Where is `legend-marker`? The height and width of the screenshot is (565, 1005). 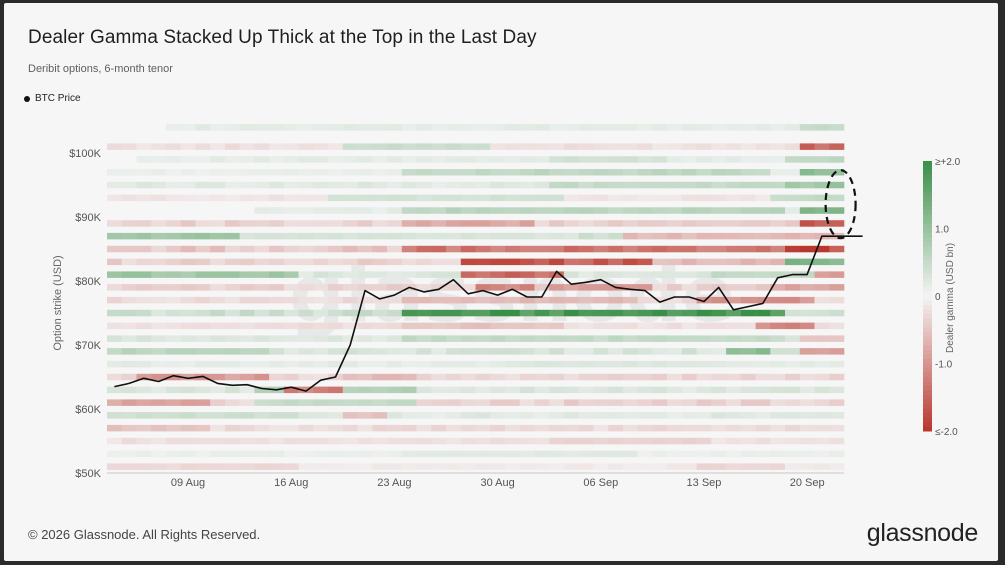 legend-marker is located at coordinates (27, 98).